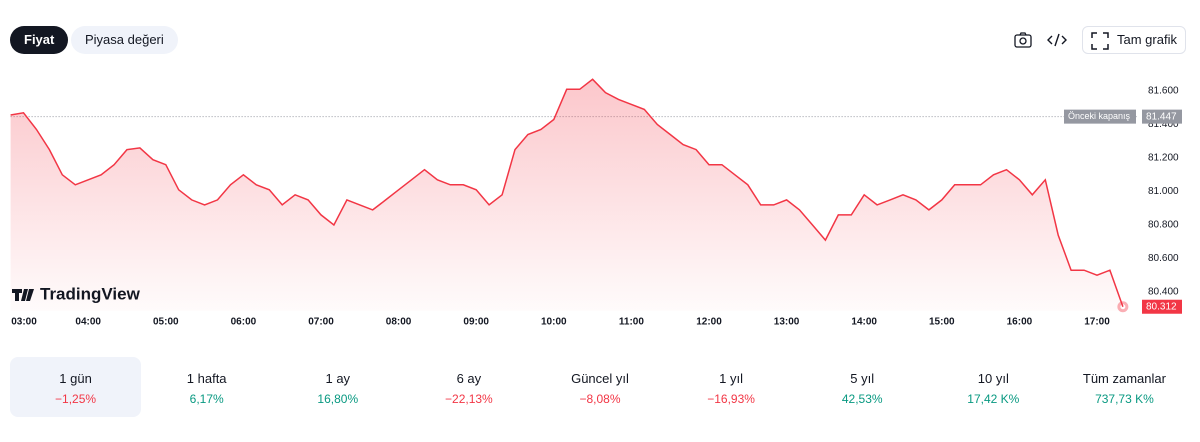 Image resolution: width=1200 pixels, height=442 pixels. What do you see at coordinates (1123, 307) in the screenshot?
I see `last-point` at bounding box center [1123, 307].